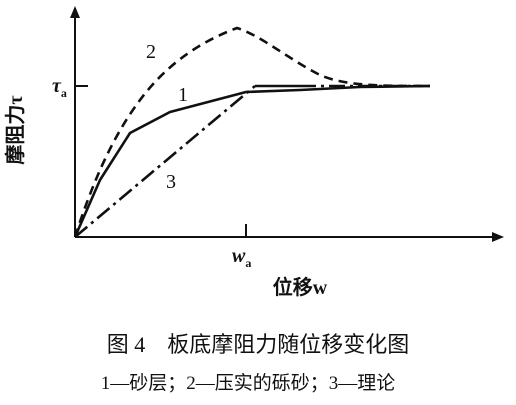  I want to click on x-marker-label: wa, so click(241, 257).